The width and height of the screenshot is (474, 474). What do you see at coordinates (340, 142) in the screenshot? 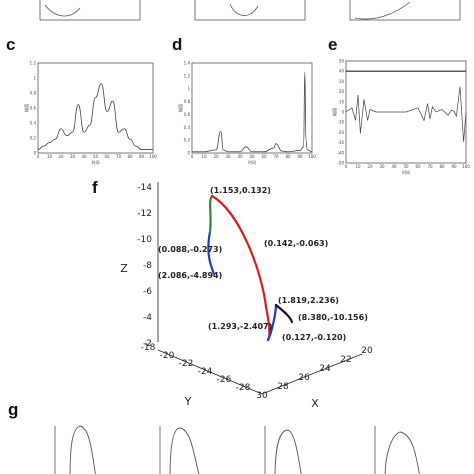
I see `e-ytick-label: -30` at bounding box center [340, 142].